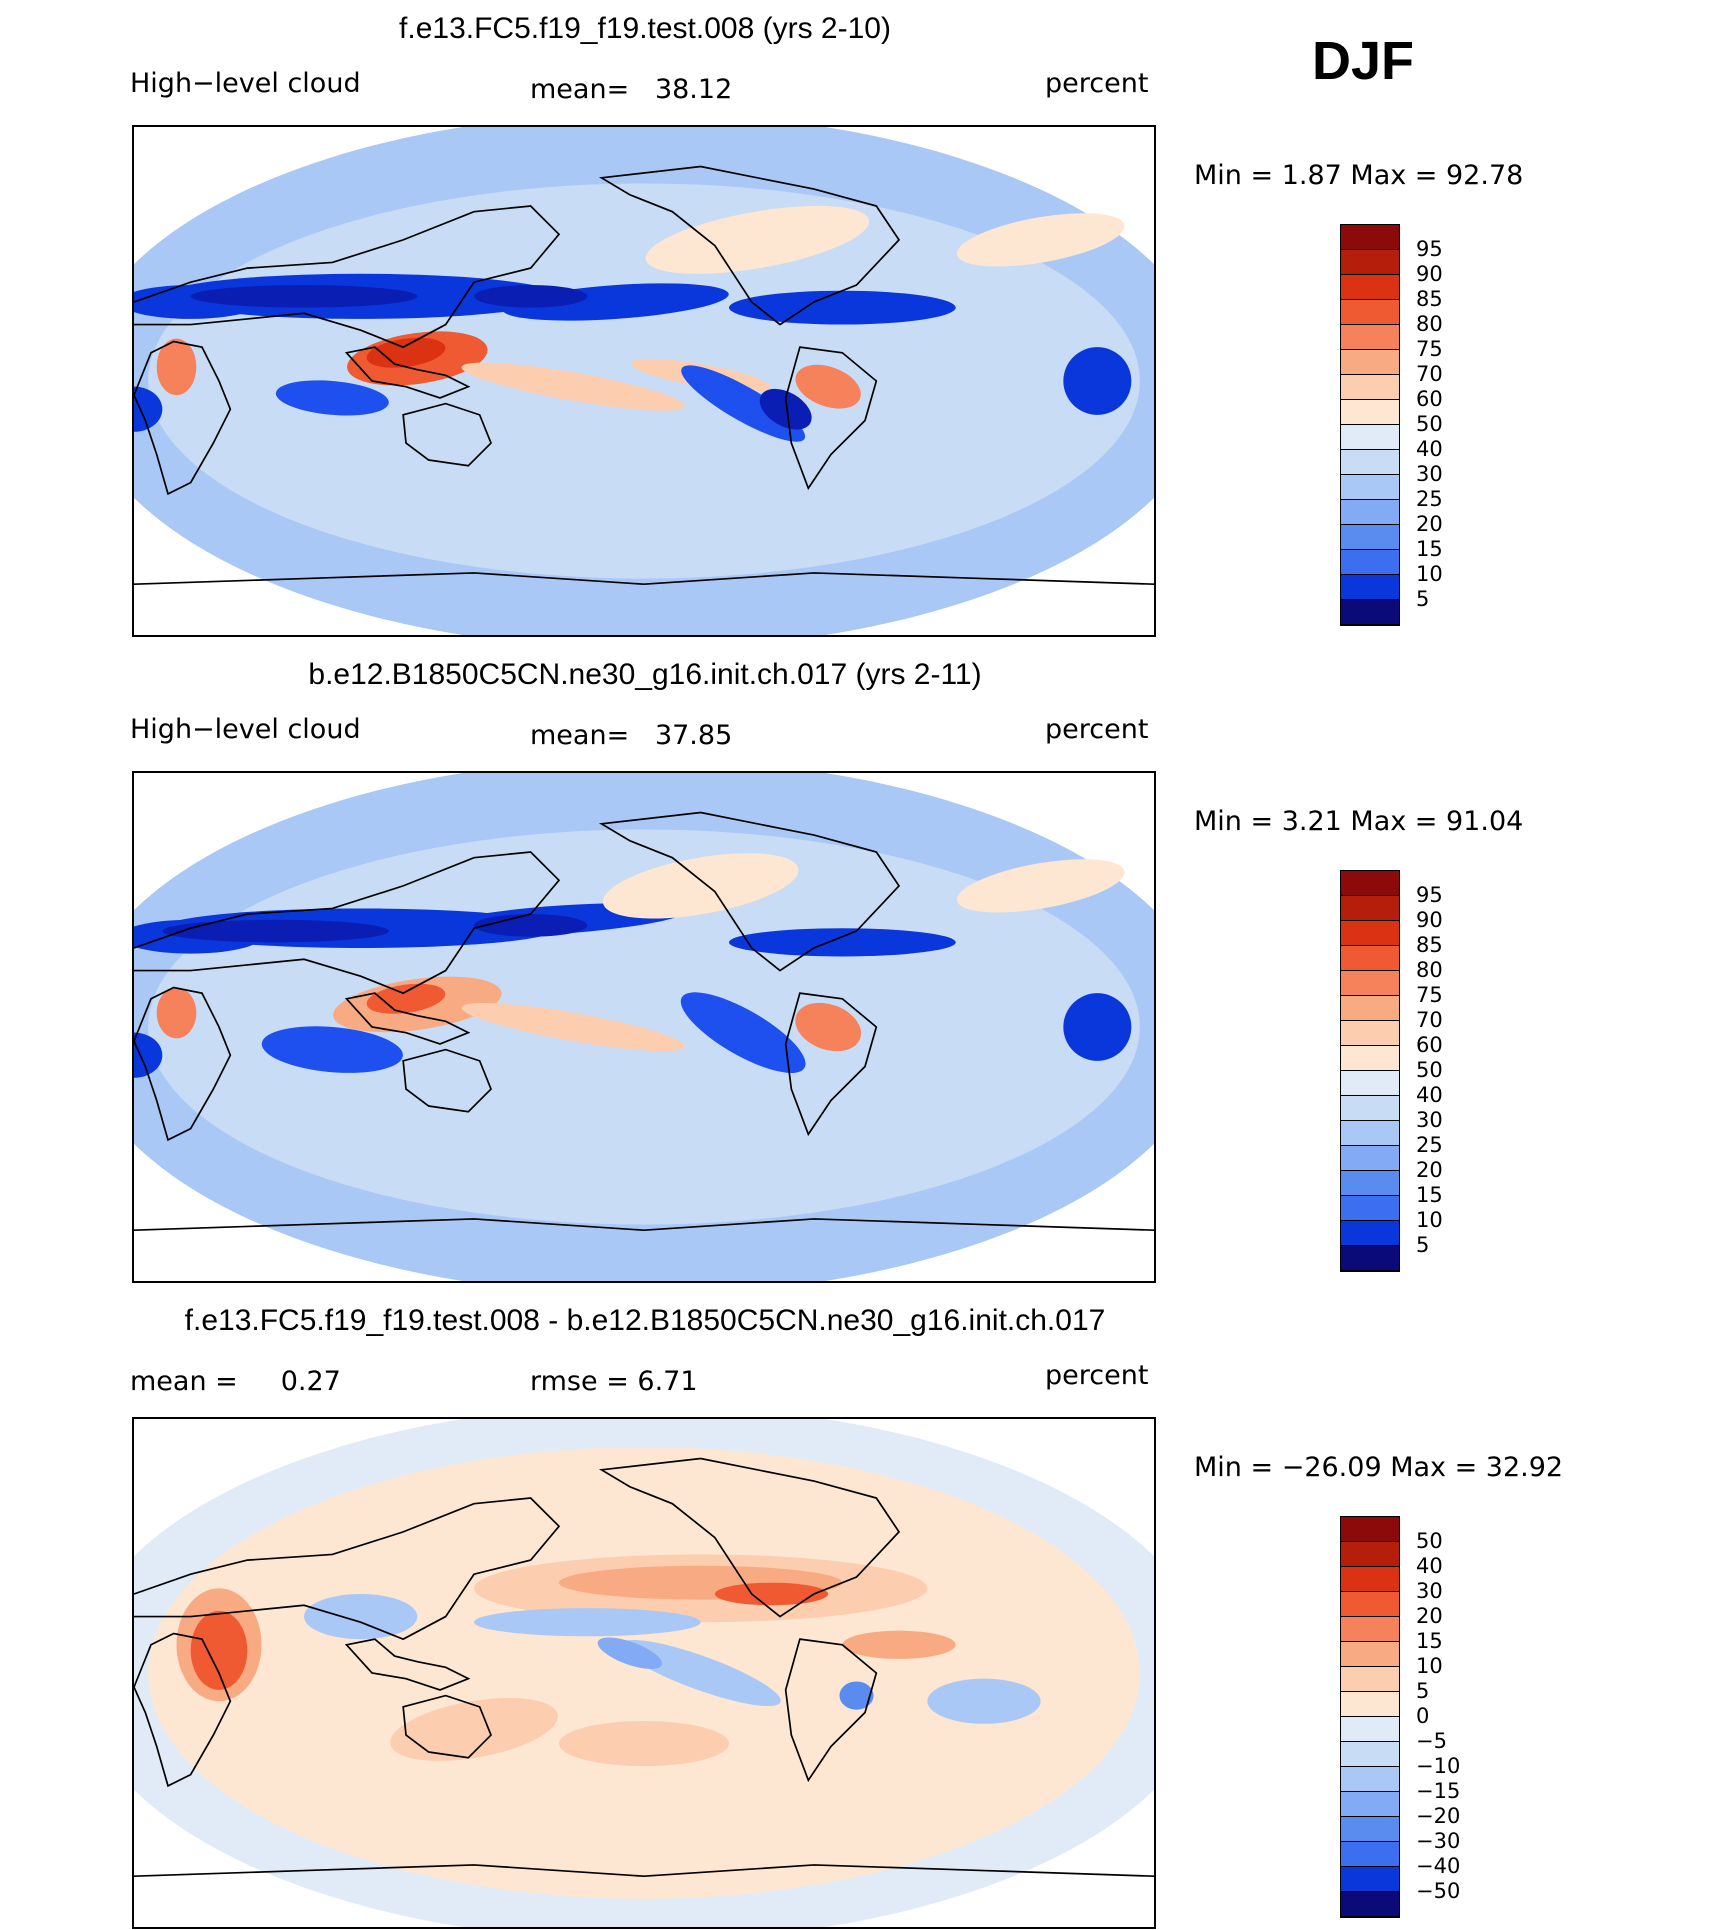  What do you see at coordinates (1429, 274) in the screenshot?
I see `colorbar-tick-label: 90` at bounding box center [1429, 274].